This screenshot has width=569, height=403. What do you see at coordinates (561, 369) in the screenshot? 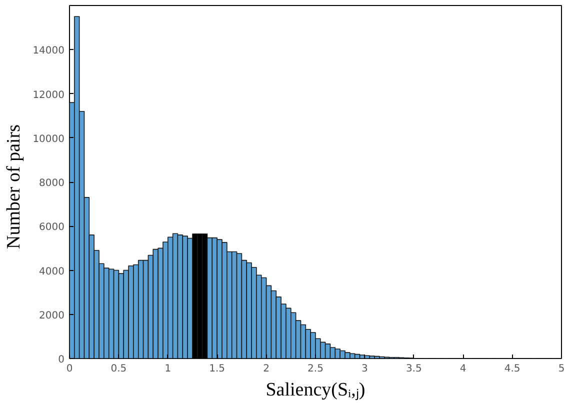
I see `x-tick-label: 5` at bounding box center [561, 369].